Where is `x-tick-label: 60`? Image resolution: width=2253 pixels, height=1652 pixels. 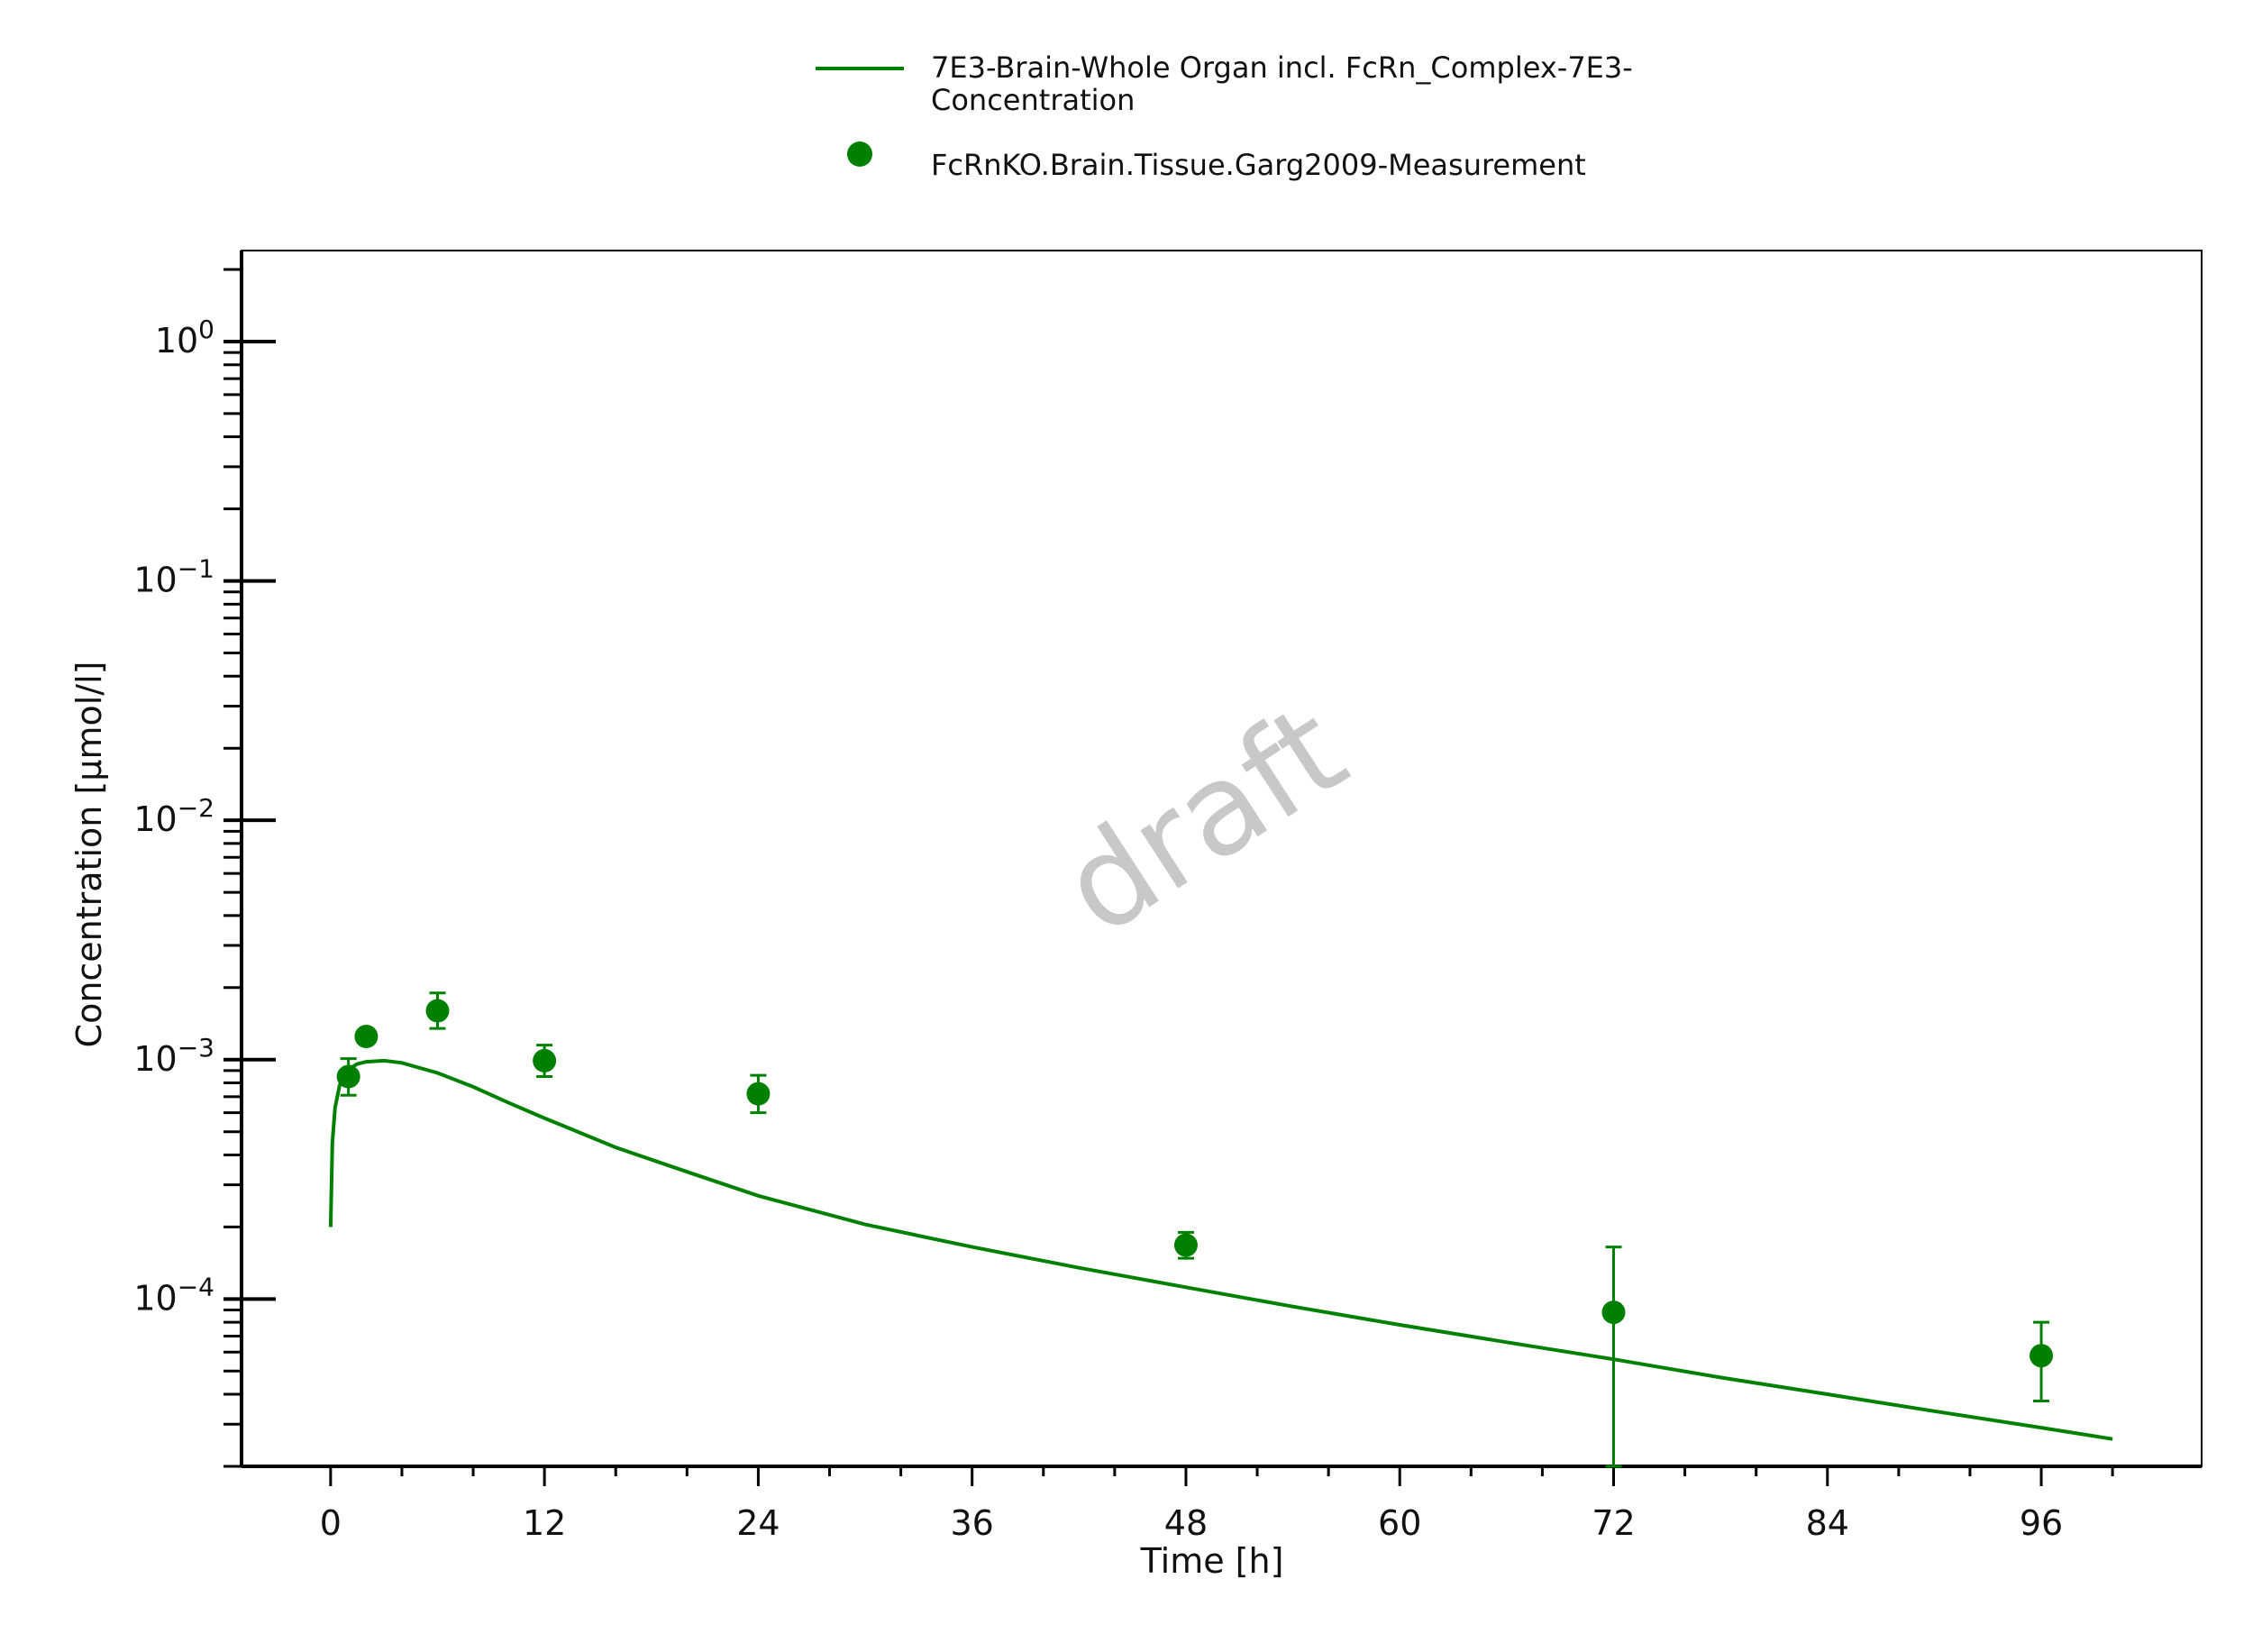 x-tick-label: 60 is located at coordinates (1399, 1523).